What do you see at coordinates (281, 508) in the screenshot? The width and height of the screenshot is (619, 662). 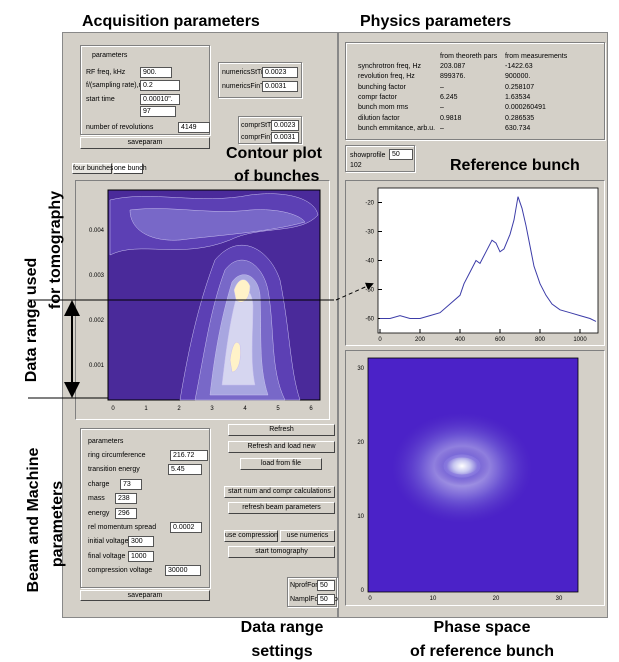 I see `button: refresh beam parameters` at bounding box center [281, 508].